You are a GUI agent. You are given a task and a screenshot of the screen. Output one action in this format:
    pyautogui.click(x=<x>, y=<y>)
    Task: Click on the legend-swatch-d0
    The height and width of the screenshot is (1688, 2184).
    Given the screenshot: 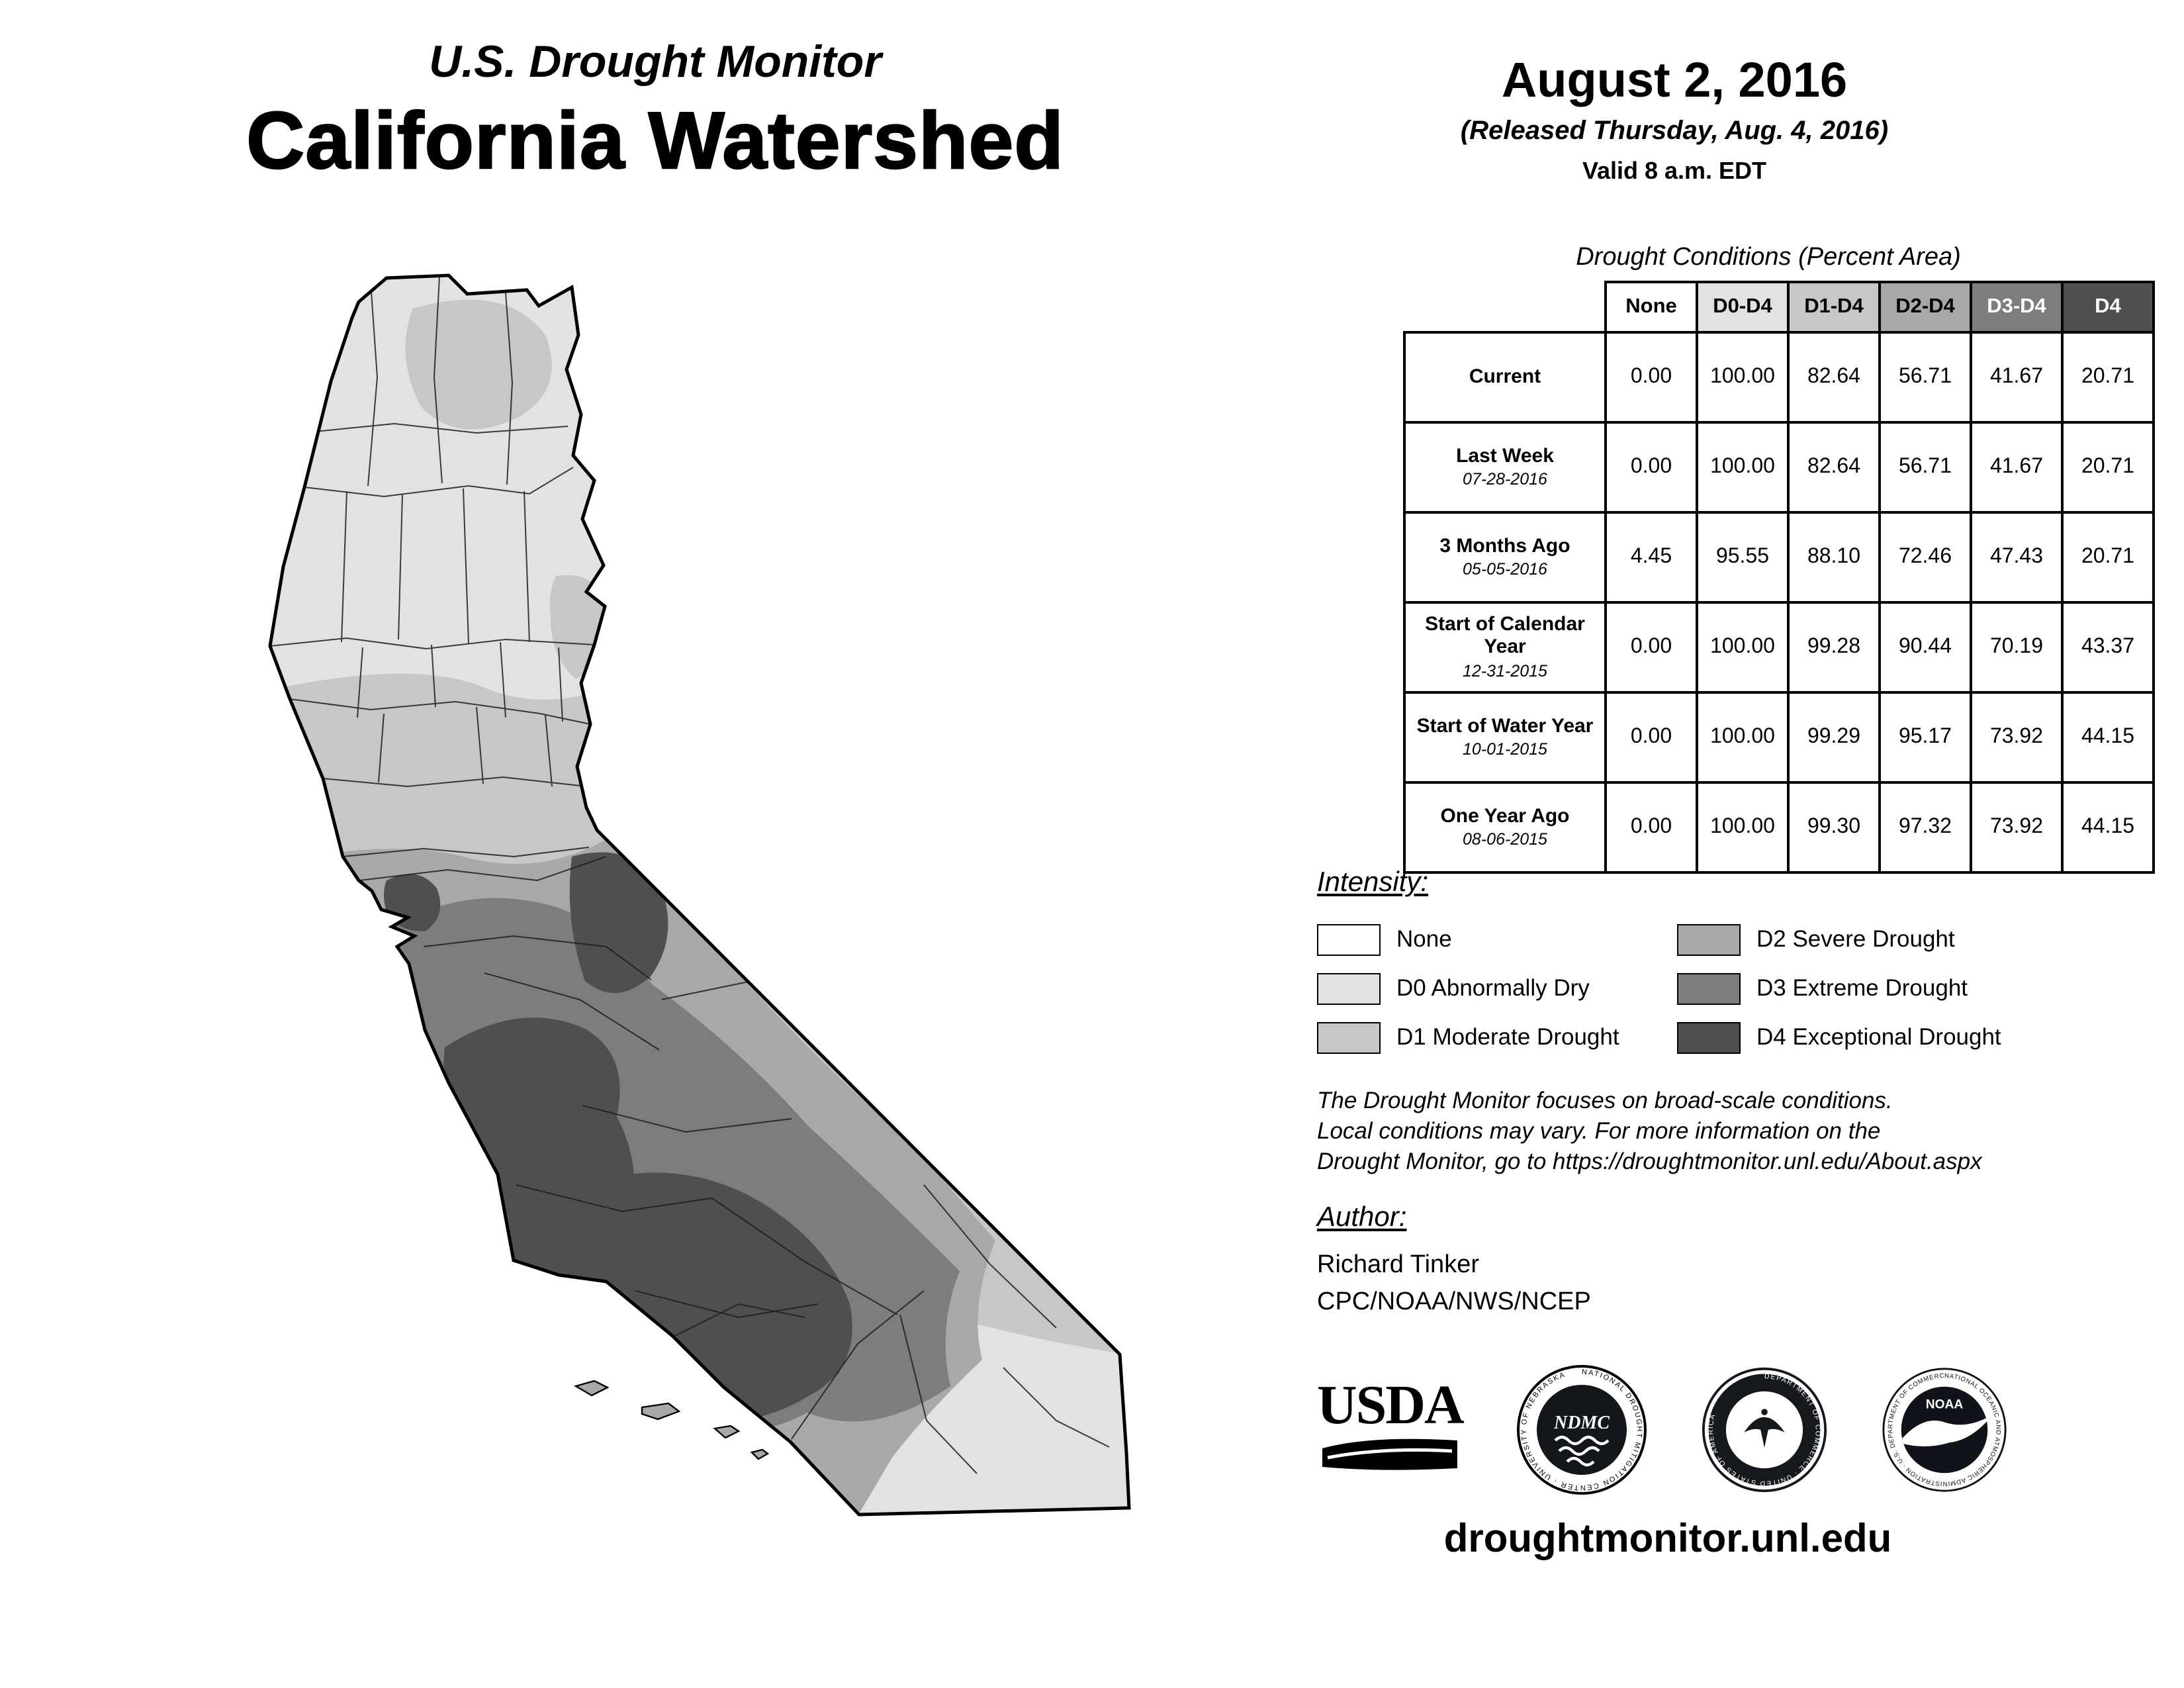 What is the action you would take?
    pyautogui.click(x=1349, y=988)
    